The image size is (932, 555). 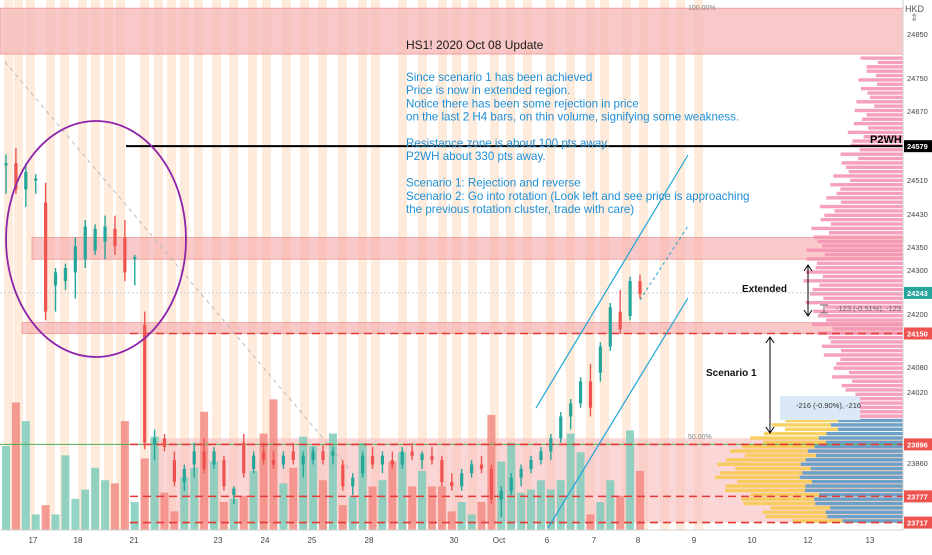 What do you see at coordinates (312, 540) in the screenshot?
I see `x-tick-label: 25` at bounding box center [312, 540].